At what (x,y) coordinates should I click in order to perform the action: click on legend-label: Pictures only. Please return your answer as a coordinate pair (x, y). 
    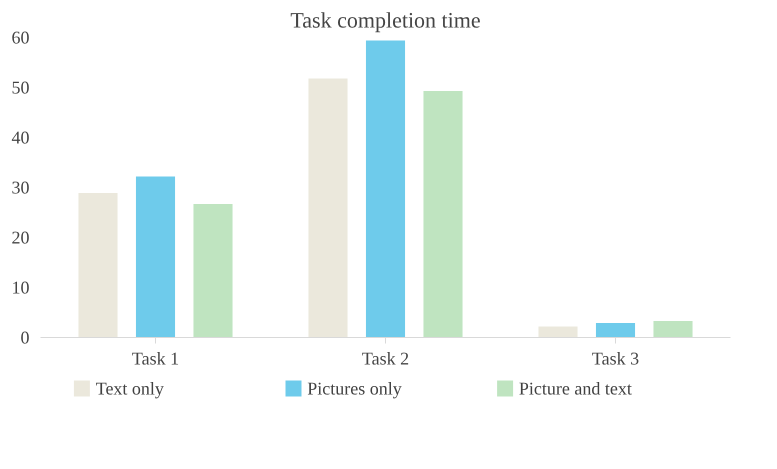
    Looking at the image, I should click on (354, 388).